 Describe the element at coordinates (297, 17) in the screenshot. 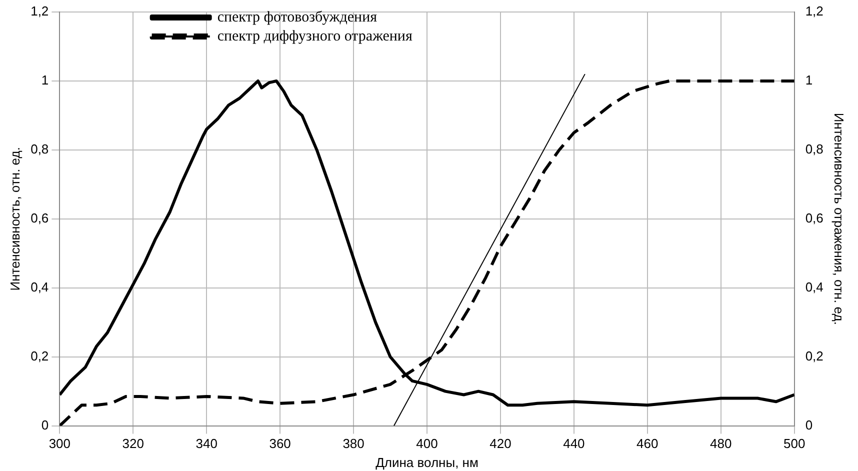

I see `legend-label: спектр фотовозбуждения` at that location.